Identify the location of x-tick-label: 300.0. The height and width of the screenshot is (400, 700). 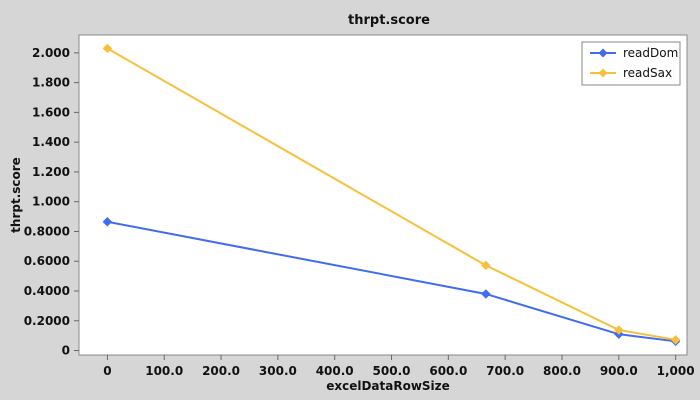
(278, 371).